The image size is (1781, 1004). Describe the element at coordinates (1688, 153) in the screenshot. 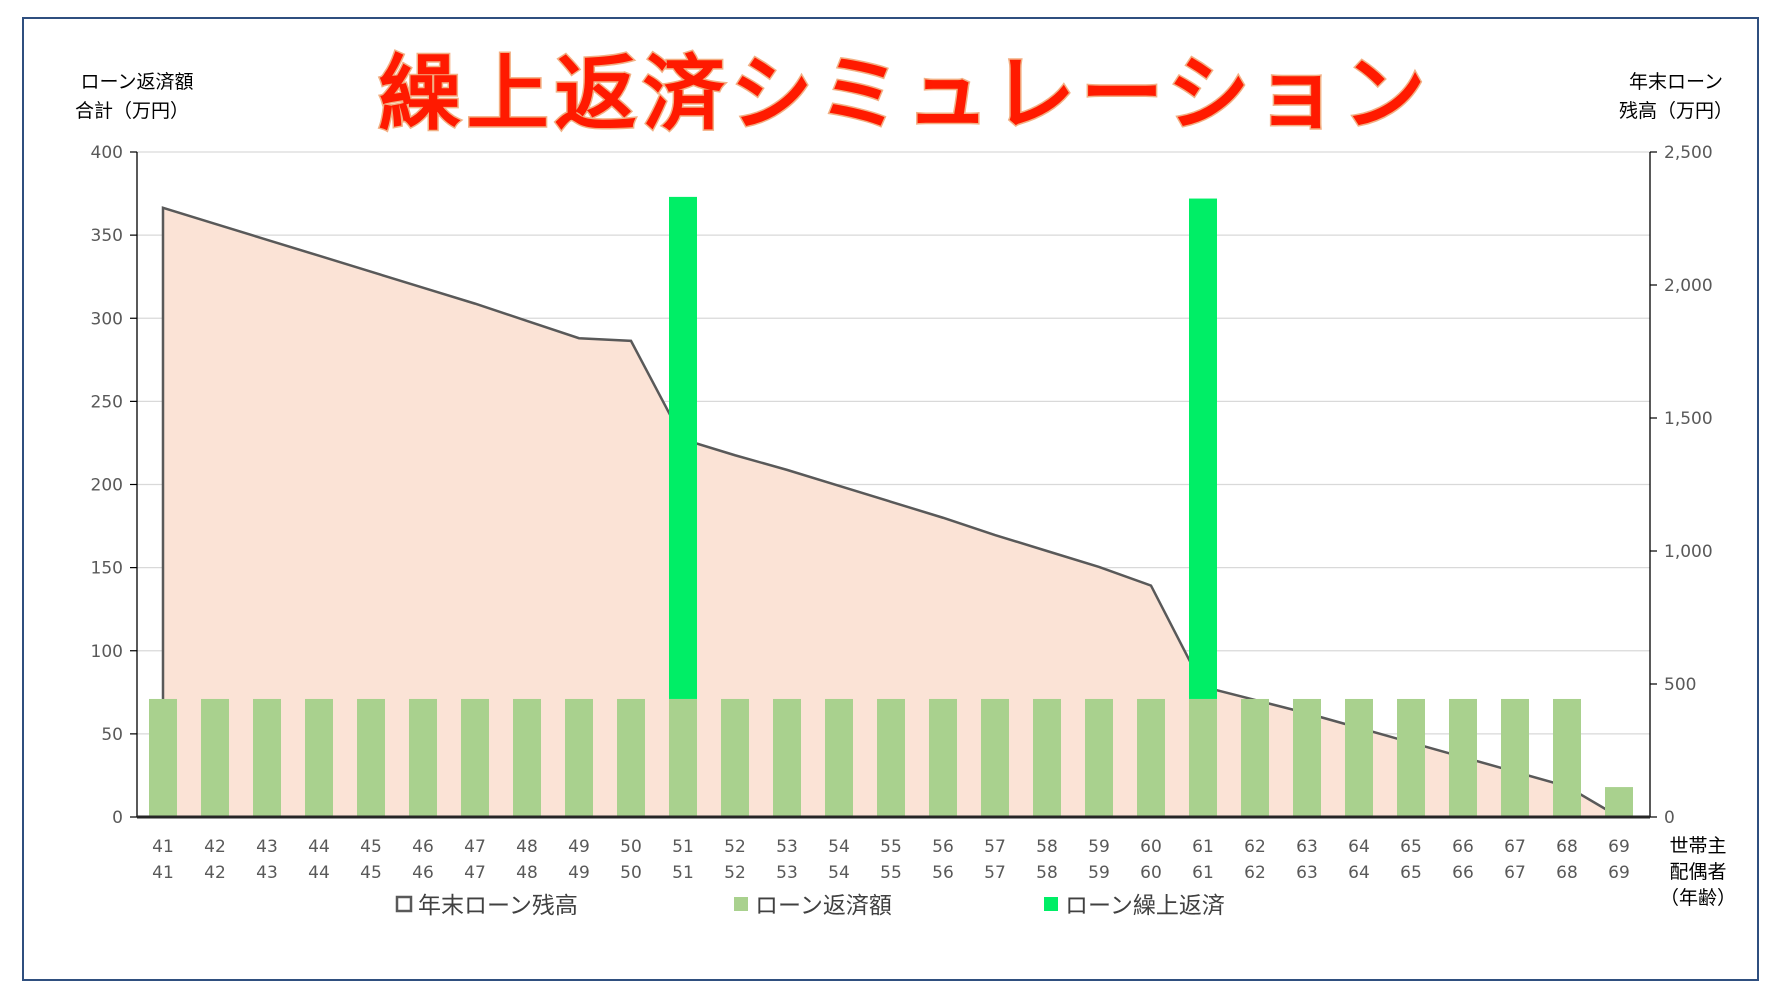

I see `right-tick-label: 2,500` at that location.